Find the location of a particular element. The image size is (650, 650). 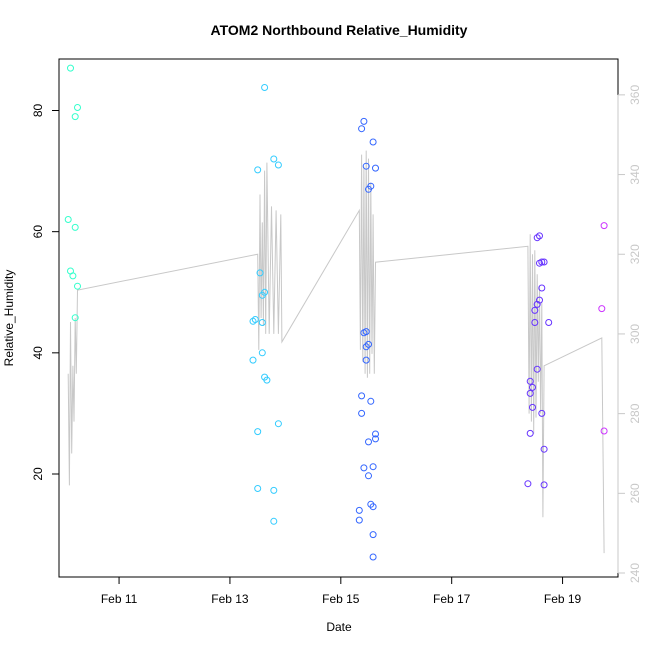

y2-tick-label: 240 is located at coordinates (635, 573).